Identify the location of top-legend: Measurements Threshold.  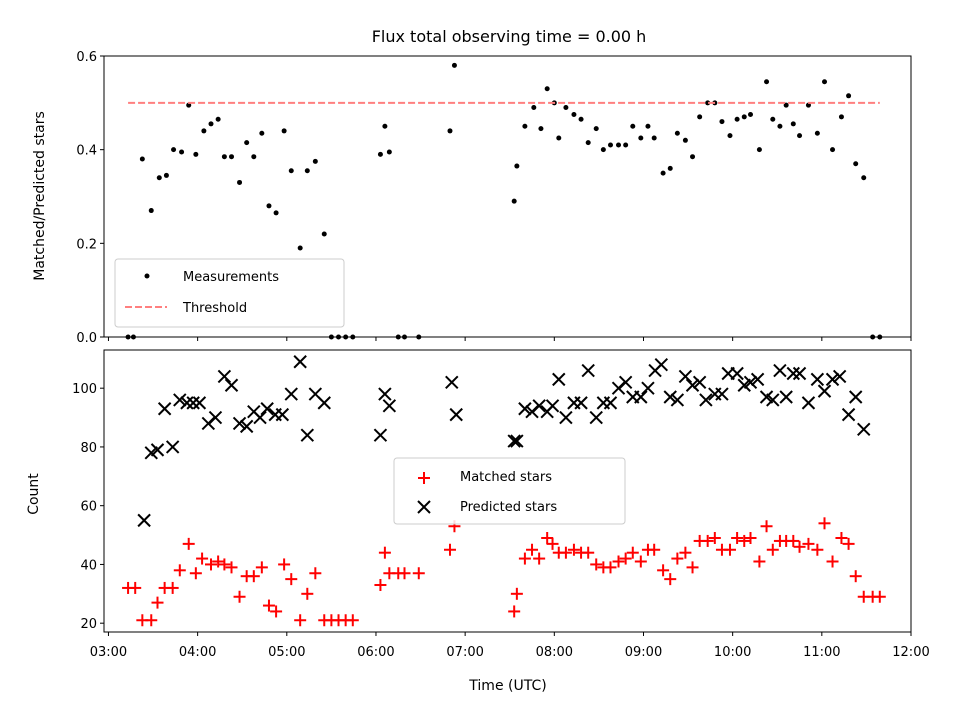
(229, 293).